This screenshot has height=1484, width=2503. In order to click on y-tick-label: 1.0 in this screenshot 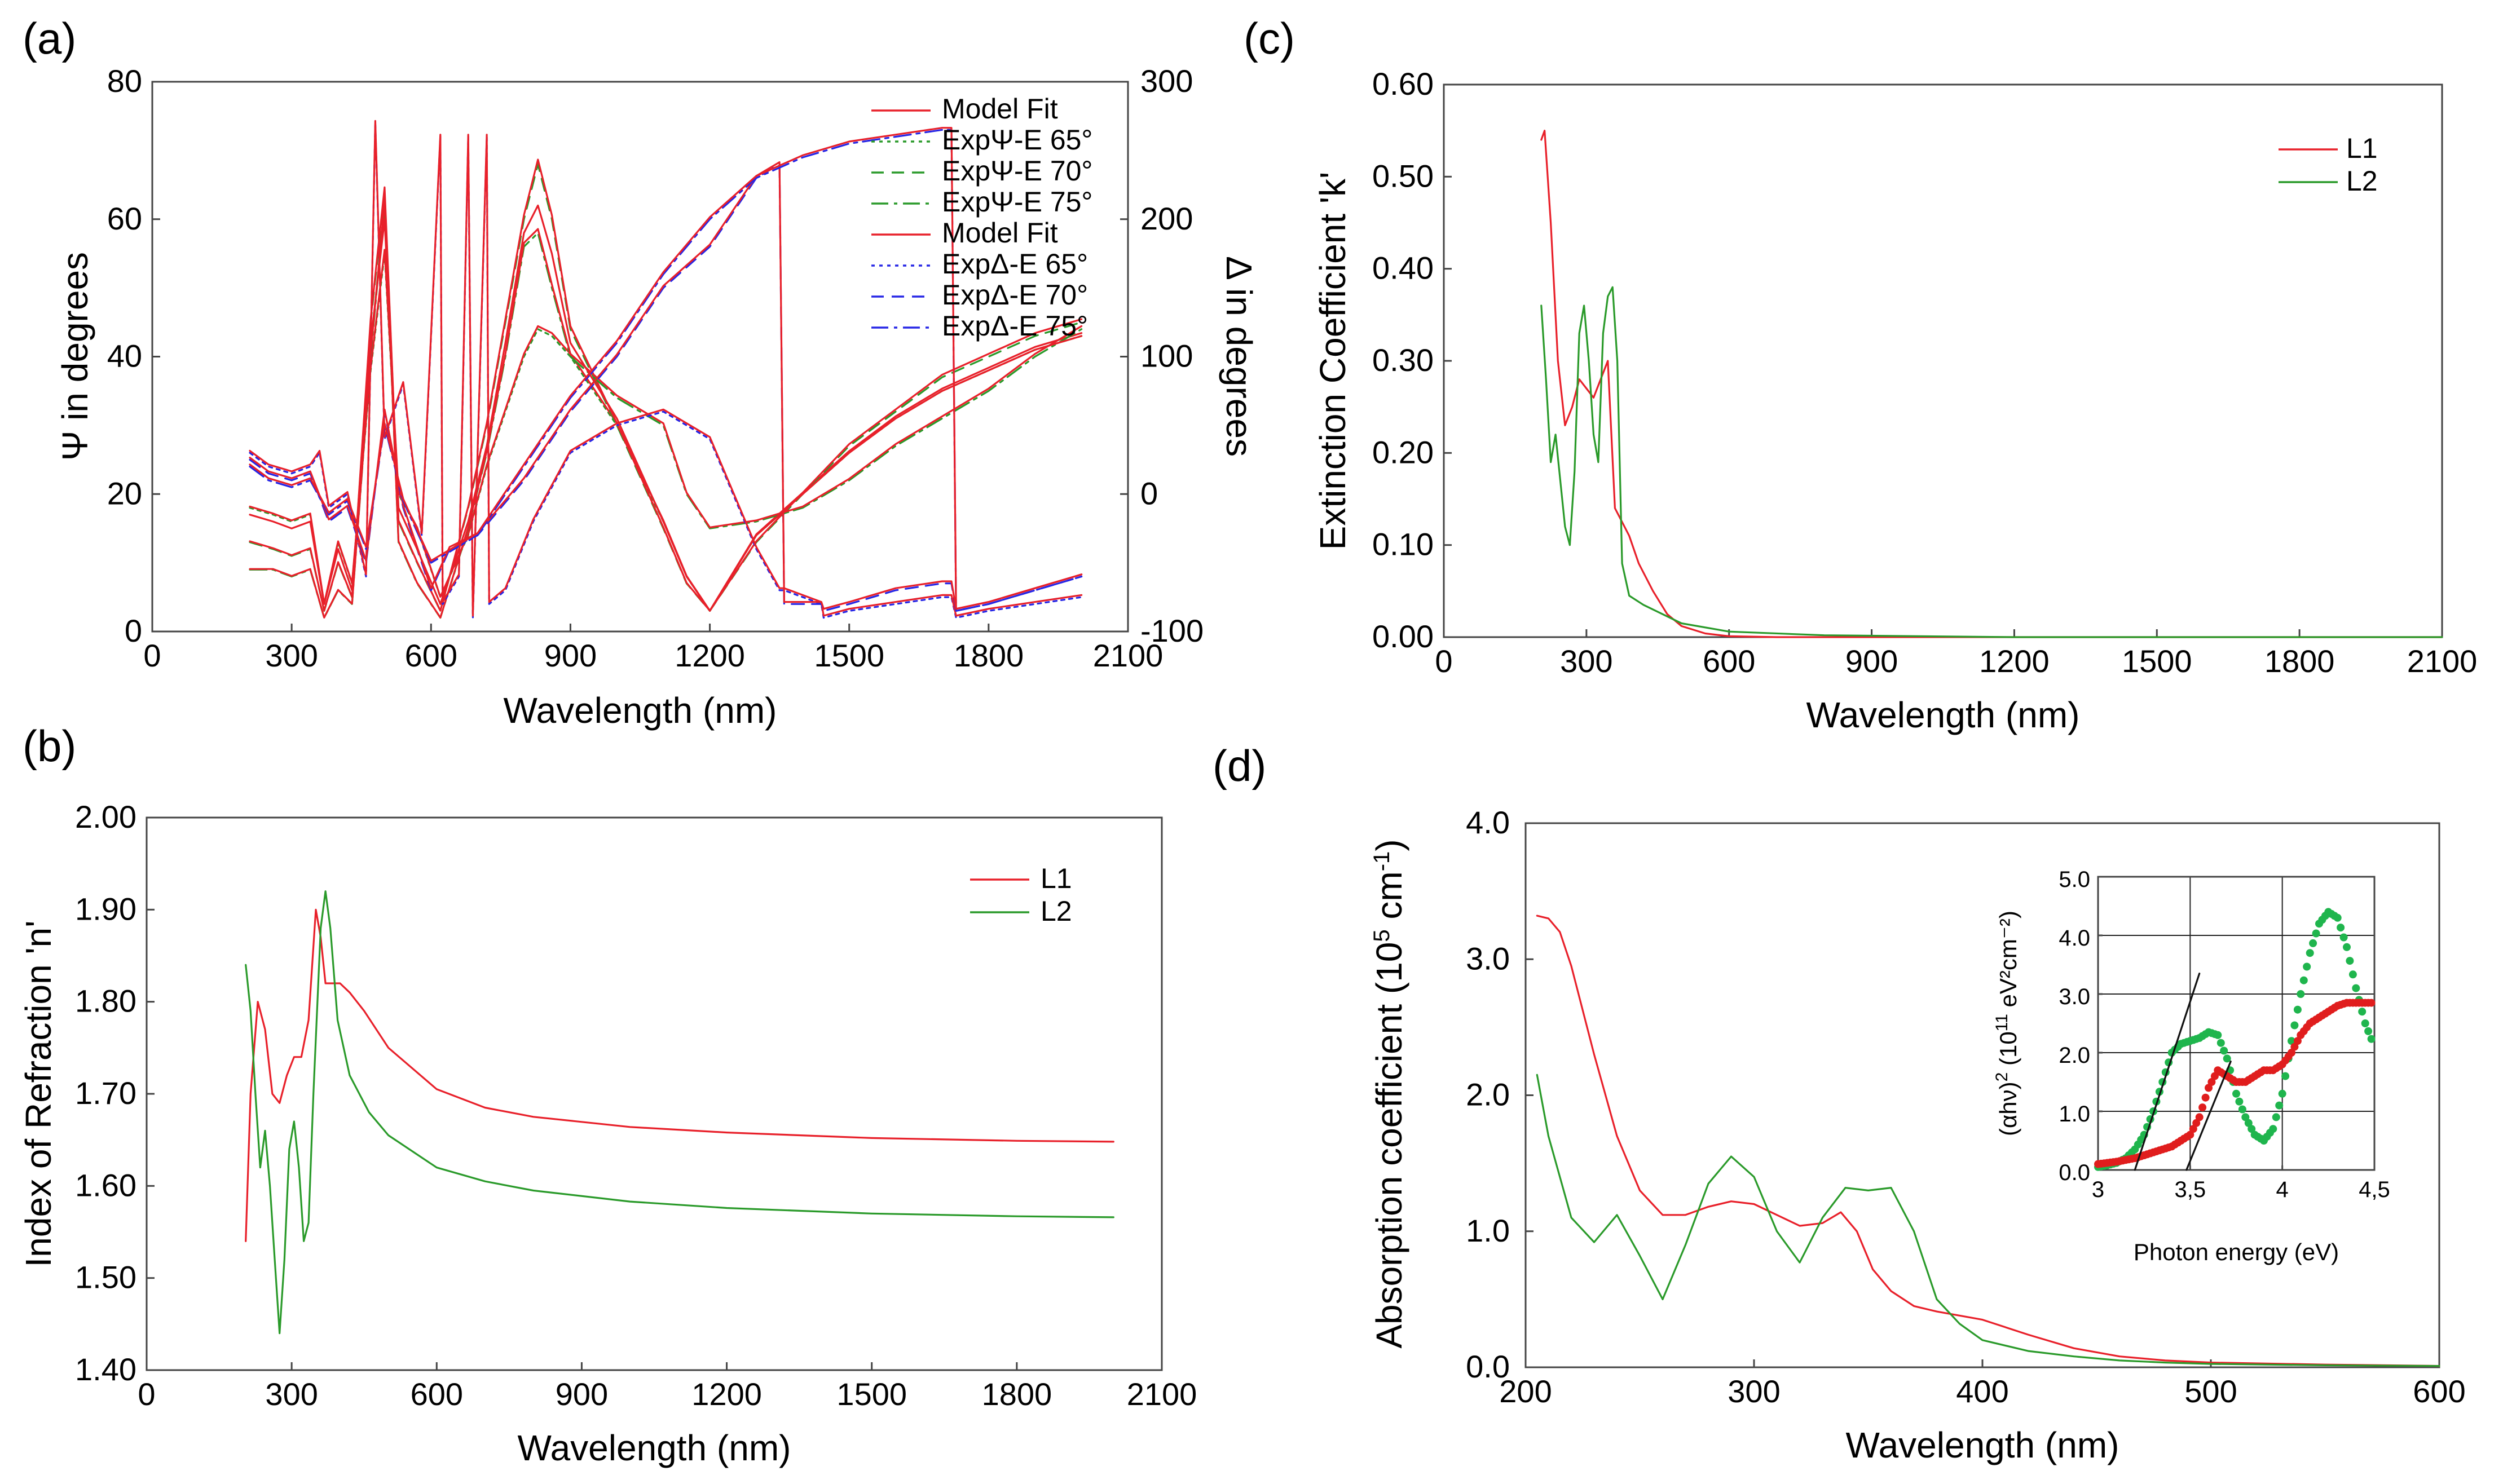, I will do `click(1488, 1230)`.